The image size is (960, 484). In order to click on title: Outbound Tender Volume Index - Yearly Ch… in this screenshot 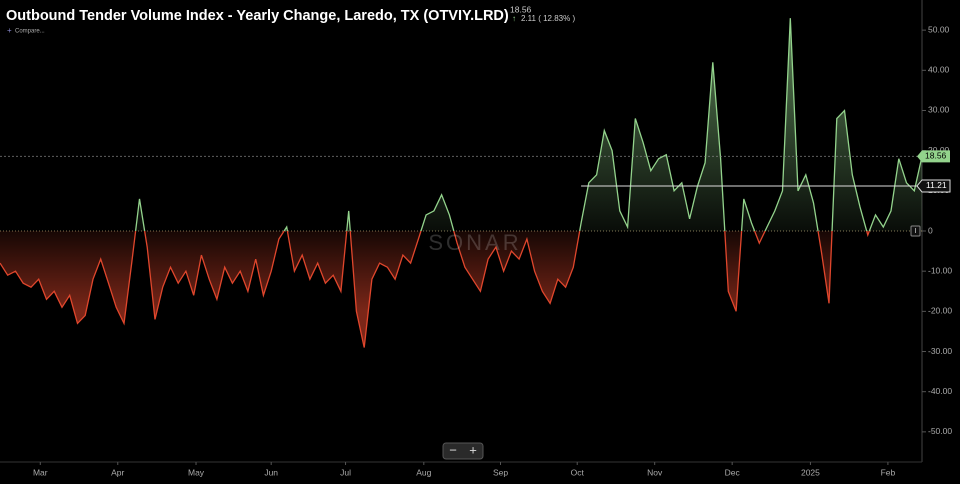, I will do `click(257, 16)`.